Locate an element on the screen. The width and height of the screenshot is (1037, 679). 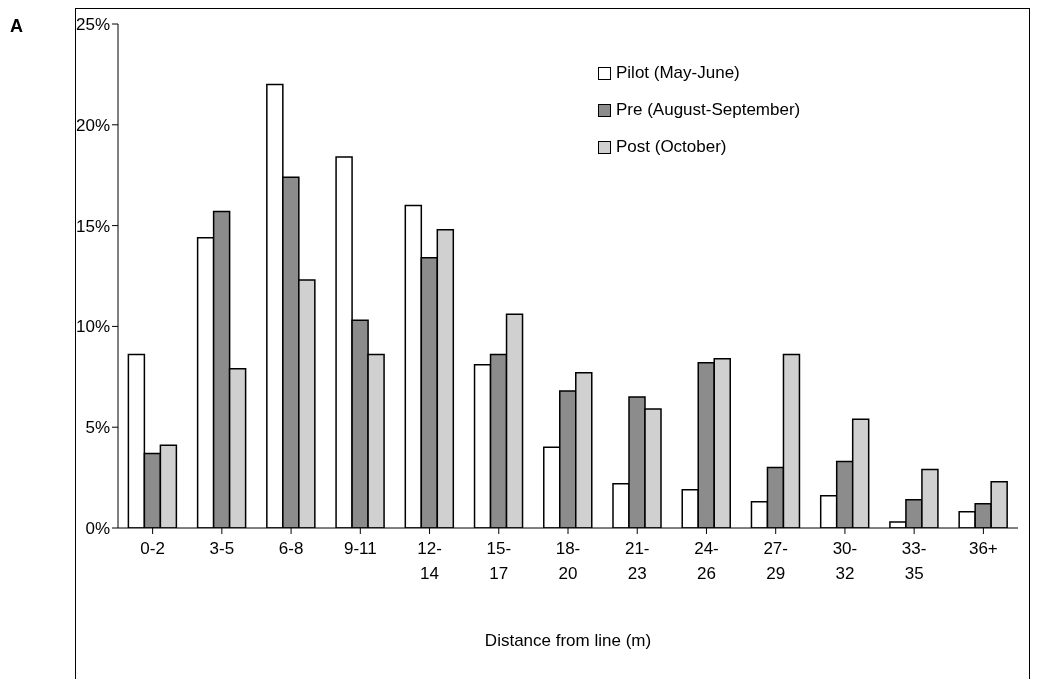
y-tick-label: 15% is located at coordinates (92, 226).